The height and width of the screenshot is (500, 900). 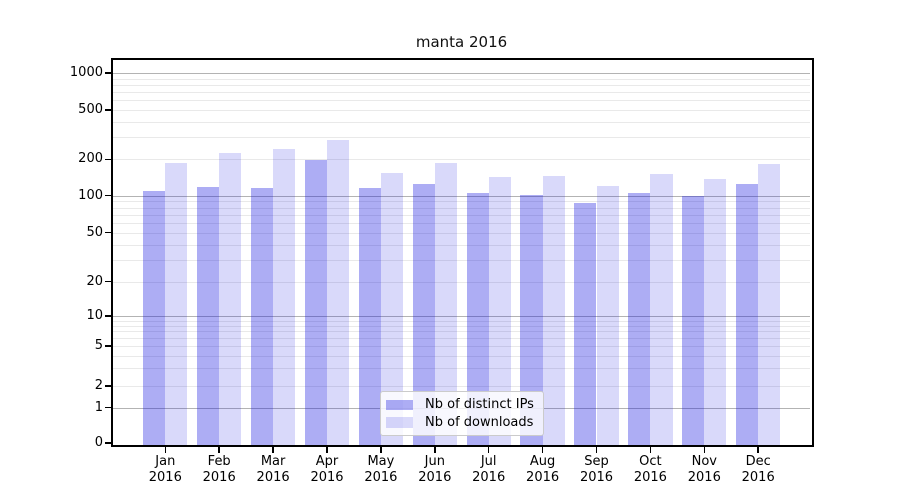 I want to click on legend-row-downloads: Nb of downloads, so click(x=462, y=423).